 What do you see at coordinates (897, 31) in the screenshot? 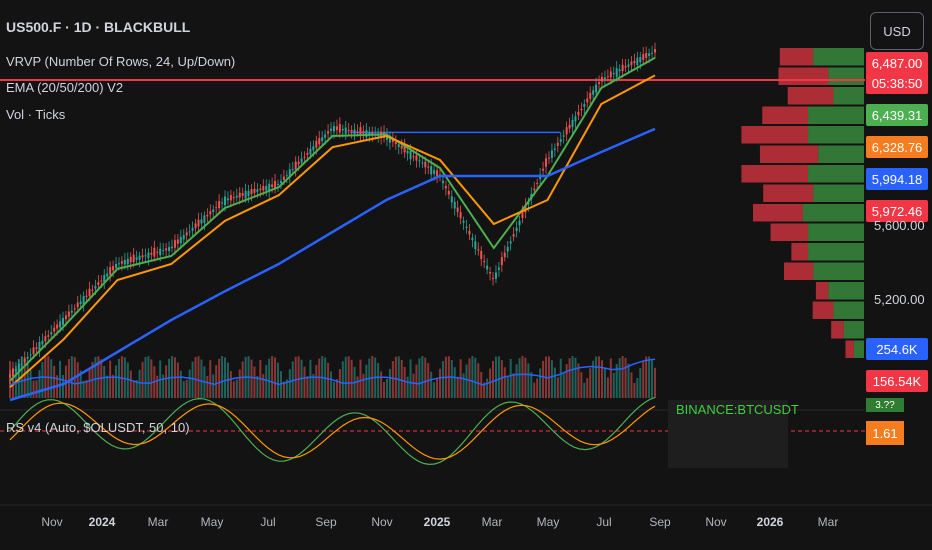
I see `currency-button: USD` at bounding box center [897, 31].